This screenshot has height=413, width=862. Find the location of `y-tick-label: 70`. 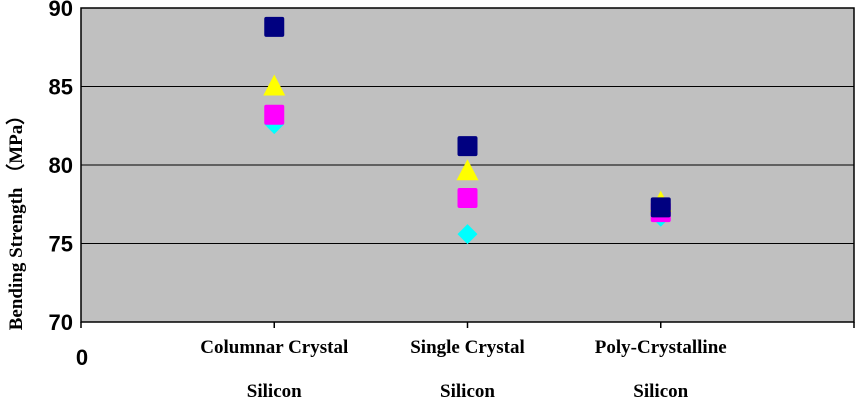

y-tick-label: 70 is located at coordinates (61, 322).